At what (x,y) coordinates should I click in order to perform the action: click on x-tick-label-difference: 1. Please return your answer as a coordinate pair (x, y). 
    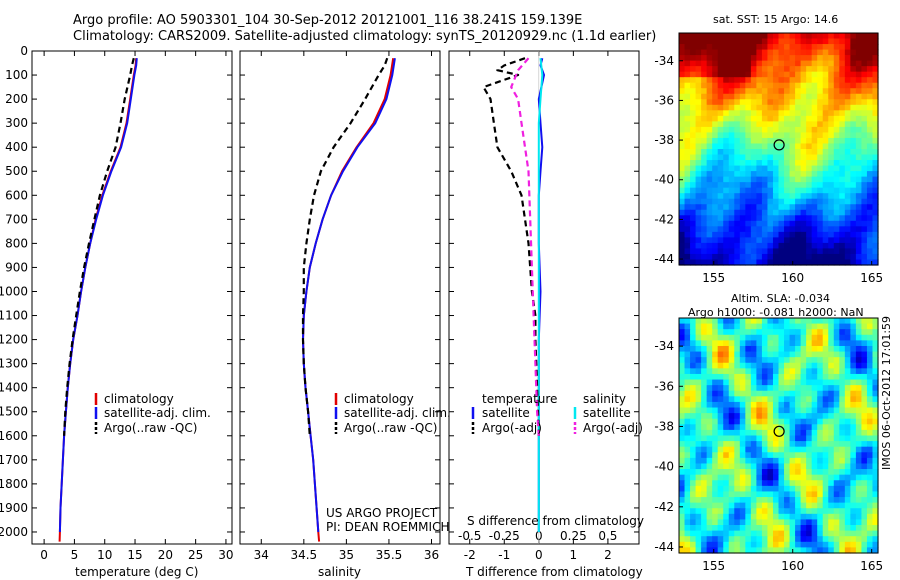
    Looking at the image, I should click on (574, 555).